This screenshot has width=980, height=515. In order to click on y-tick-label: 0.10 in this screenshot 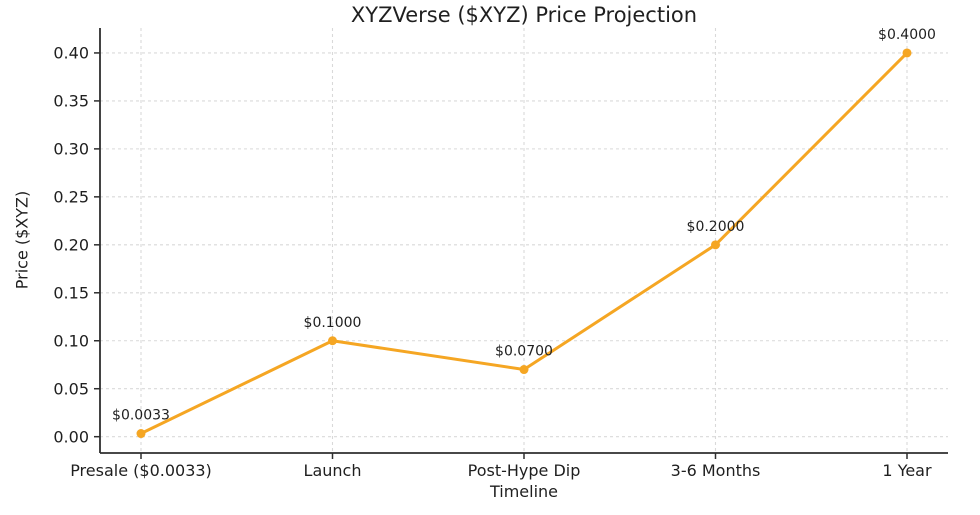, I will do `click(71, 340)`.